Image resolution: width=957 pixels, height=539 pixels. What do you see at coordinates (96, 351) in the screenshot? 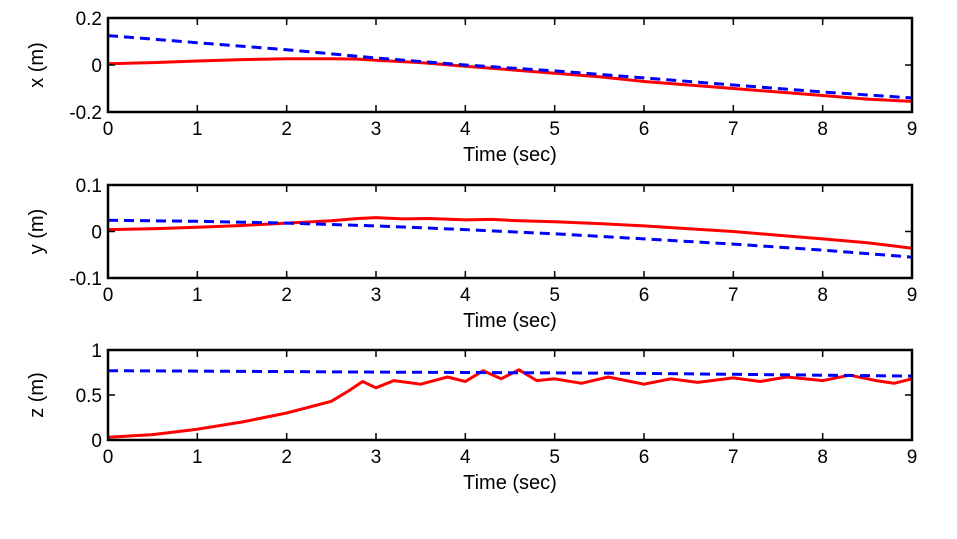
I see `y-tick-label: 1` at bounding box center [96, 351].